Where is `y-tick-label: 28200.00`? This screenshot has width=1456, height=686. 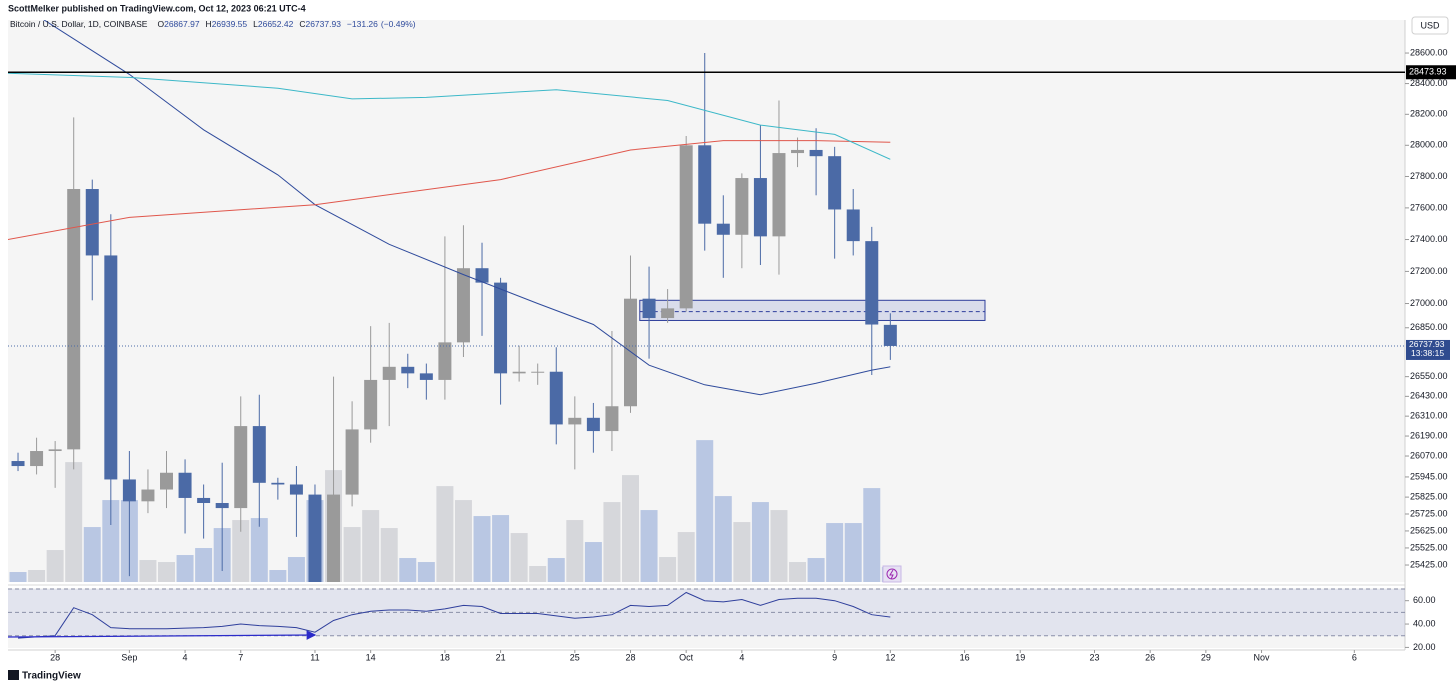
y-tick-label: 28200.00 is located at coordinates (1429, 114).